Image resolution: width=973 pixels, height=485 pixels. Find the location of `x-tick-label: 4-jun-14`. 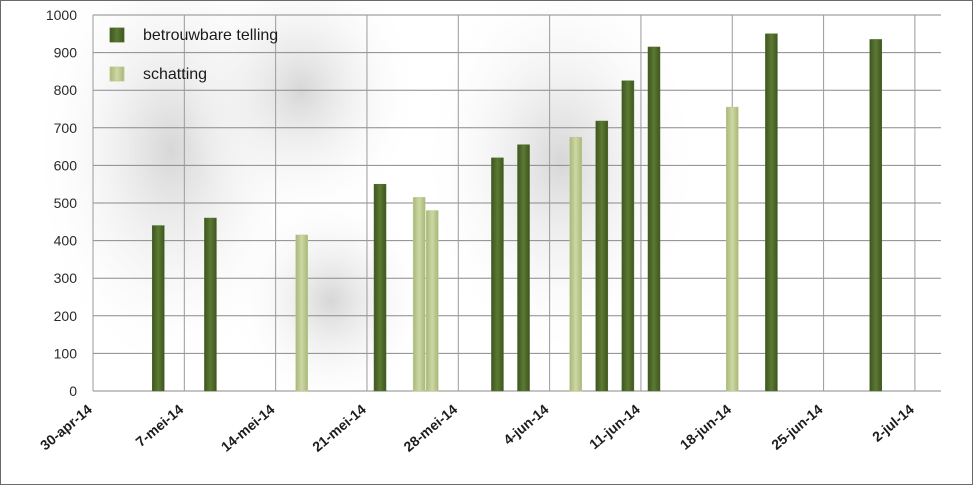

x-tick-label: 4-jun-14 is located at coordinates (526, 424).